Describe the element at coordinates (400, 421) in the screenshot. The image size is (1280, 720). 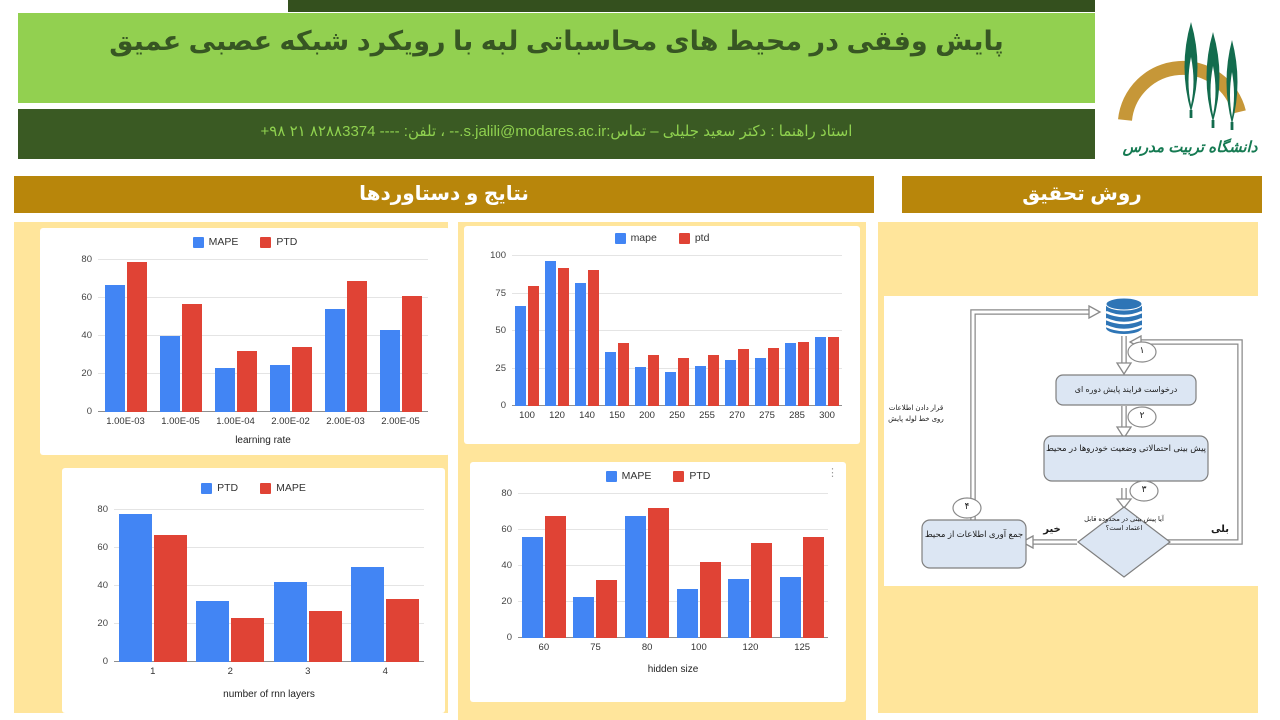
I see `x-tick-label: 2.00E-05` at that location.